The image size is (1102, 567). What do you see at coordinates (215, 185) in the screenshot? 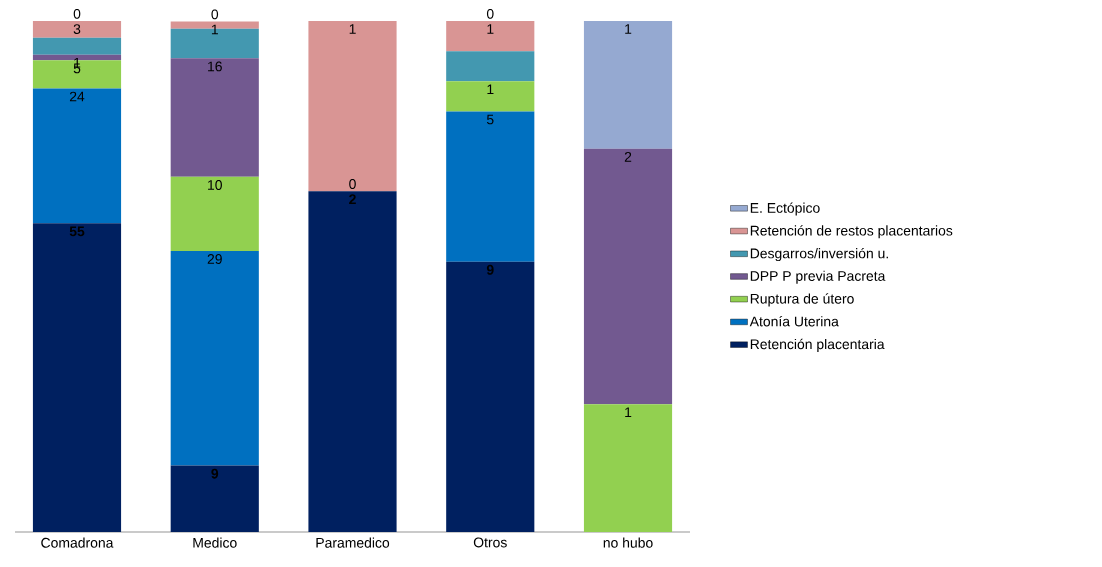
I see `annotation: 10` at bounding box center [215, 185].